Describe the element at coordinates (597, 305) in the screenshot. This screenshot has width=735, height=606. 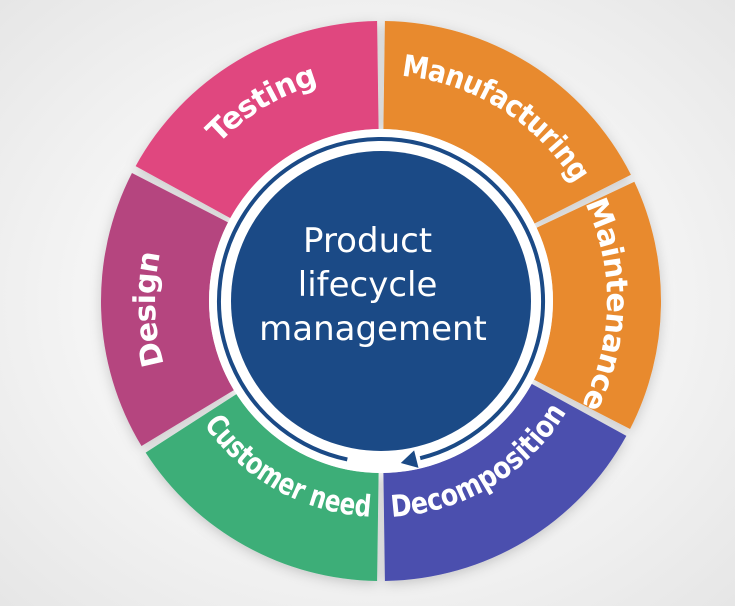
I see `segment-maintenance` at that location.